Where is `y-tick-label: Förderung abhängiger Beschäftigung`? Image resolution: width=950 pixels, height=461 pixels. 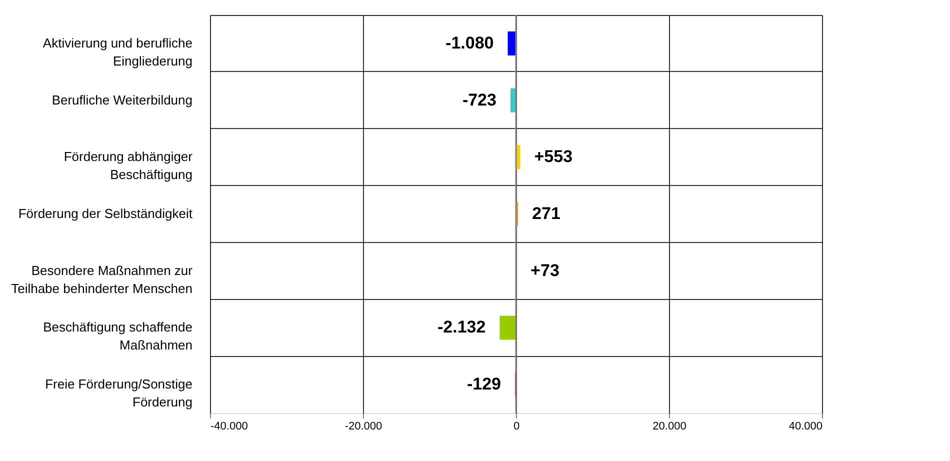 y-tick-label: Förderung abhängiger Beschäftigung is located at coordinates (129, 165).